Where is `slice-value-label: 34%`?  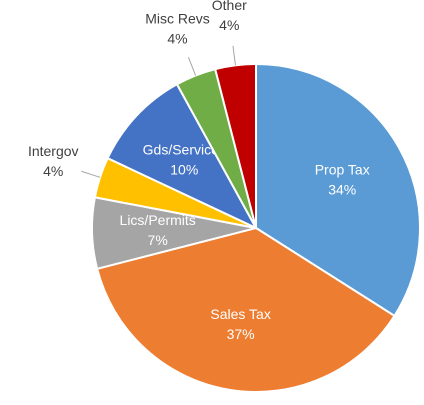
slice-value-label: 34% is located at coordinates (342, 189).